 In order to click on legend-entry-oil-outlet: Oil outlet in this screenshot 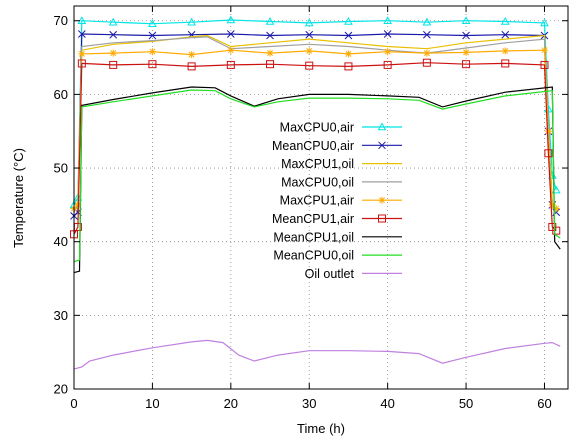, I will do `click(353, 274)`.